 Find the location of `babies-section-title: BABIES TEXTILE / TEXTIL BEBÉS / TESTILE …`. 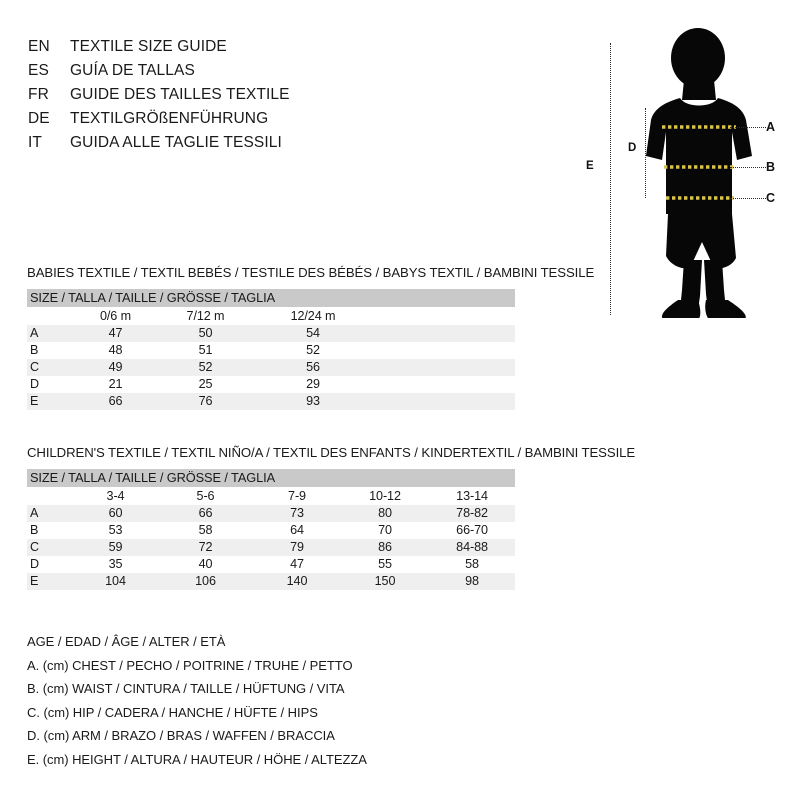

babies-section-title: BABIES TEXTILE / TEXTIL BEBÉS / TESTILE … is located at coordinates (311, 272).